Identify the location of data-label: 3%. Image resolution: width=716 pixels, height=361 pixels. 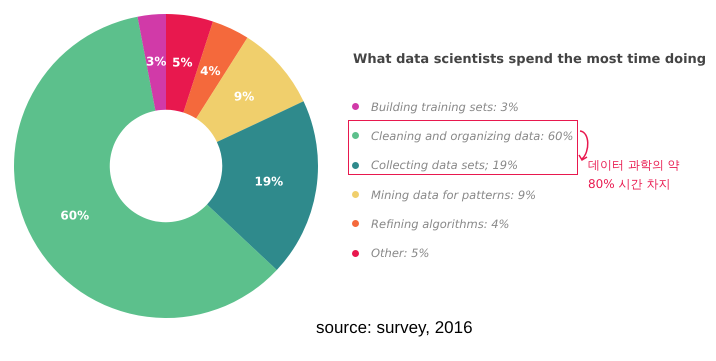
(156, 61).